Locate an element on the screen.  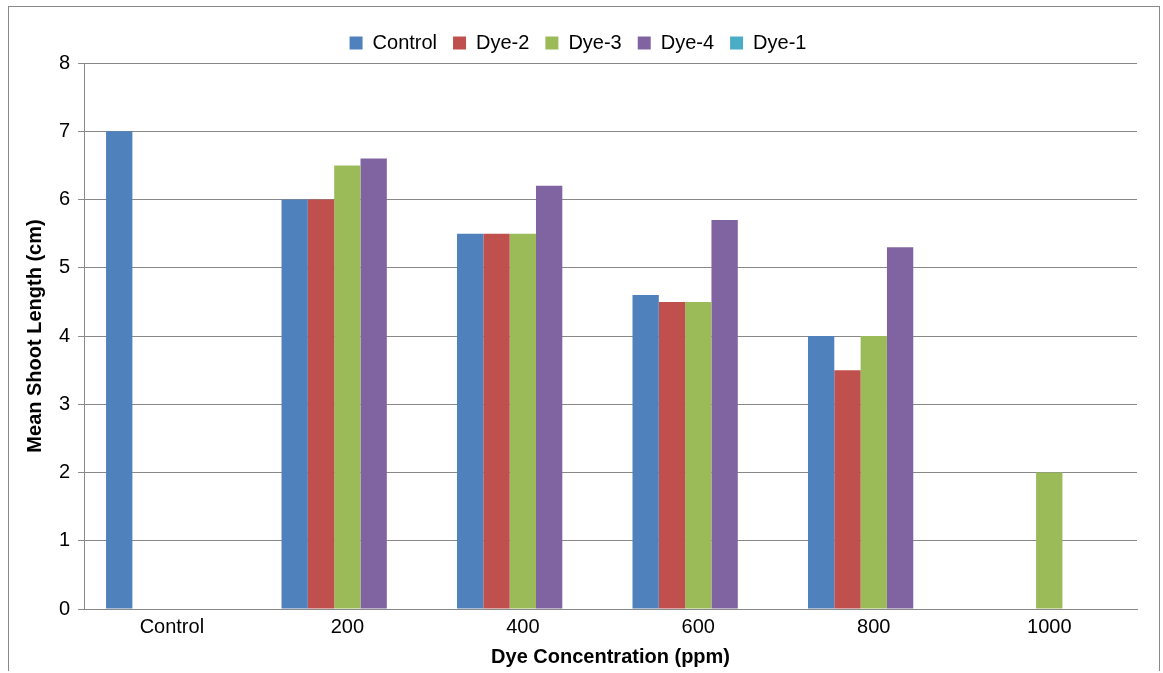
legend-label: Dye-2 is located at coordinates (503, 41).